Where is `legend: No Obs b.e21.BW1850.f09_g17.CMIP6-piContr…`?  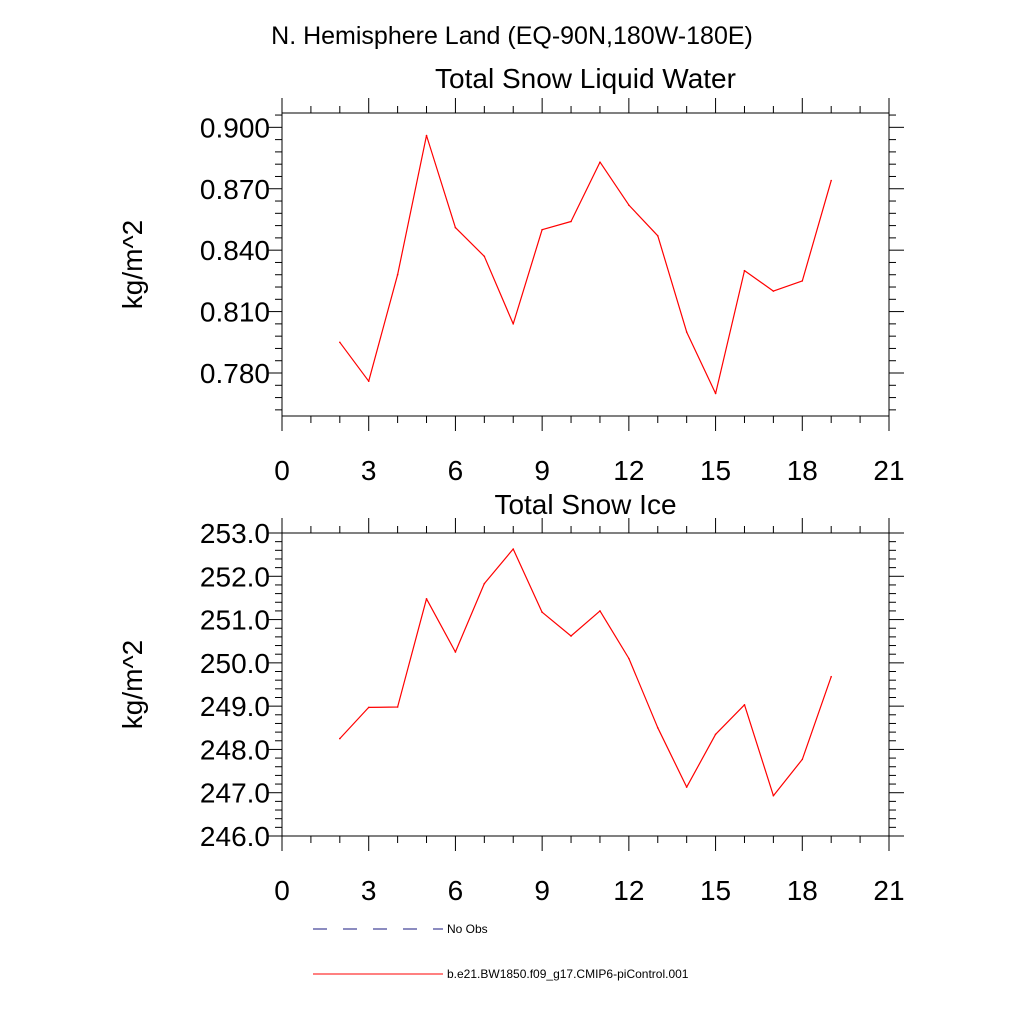 legend: No Obs b.e21.BW1850.f09_g17.CMIP6-piContr… is located at coordinates (501, 951).